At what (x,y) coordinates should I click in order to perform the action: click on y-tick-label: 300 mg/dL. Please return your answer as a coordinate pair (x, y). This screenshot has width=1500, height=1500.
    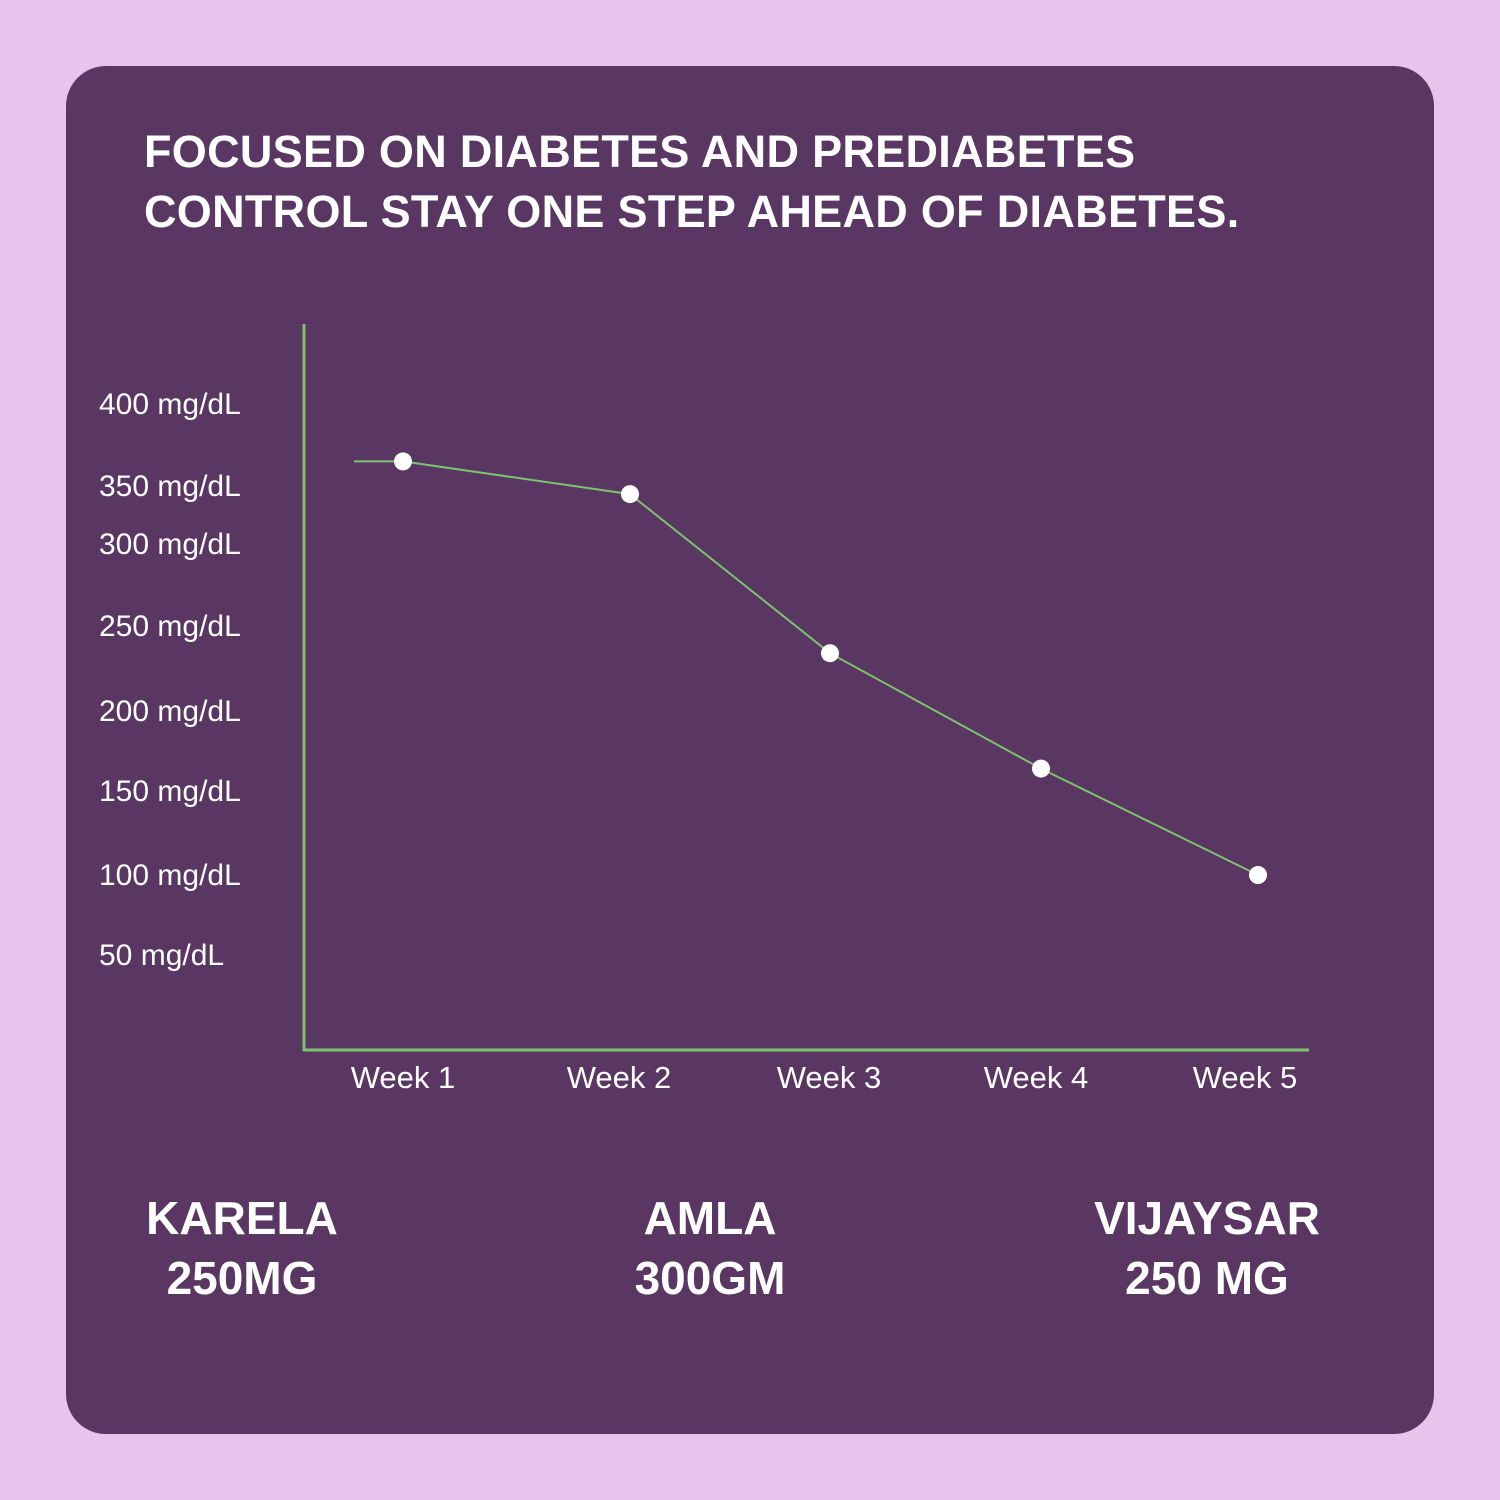
    Looking at the image, I should click on (170, 544).